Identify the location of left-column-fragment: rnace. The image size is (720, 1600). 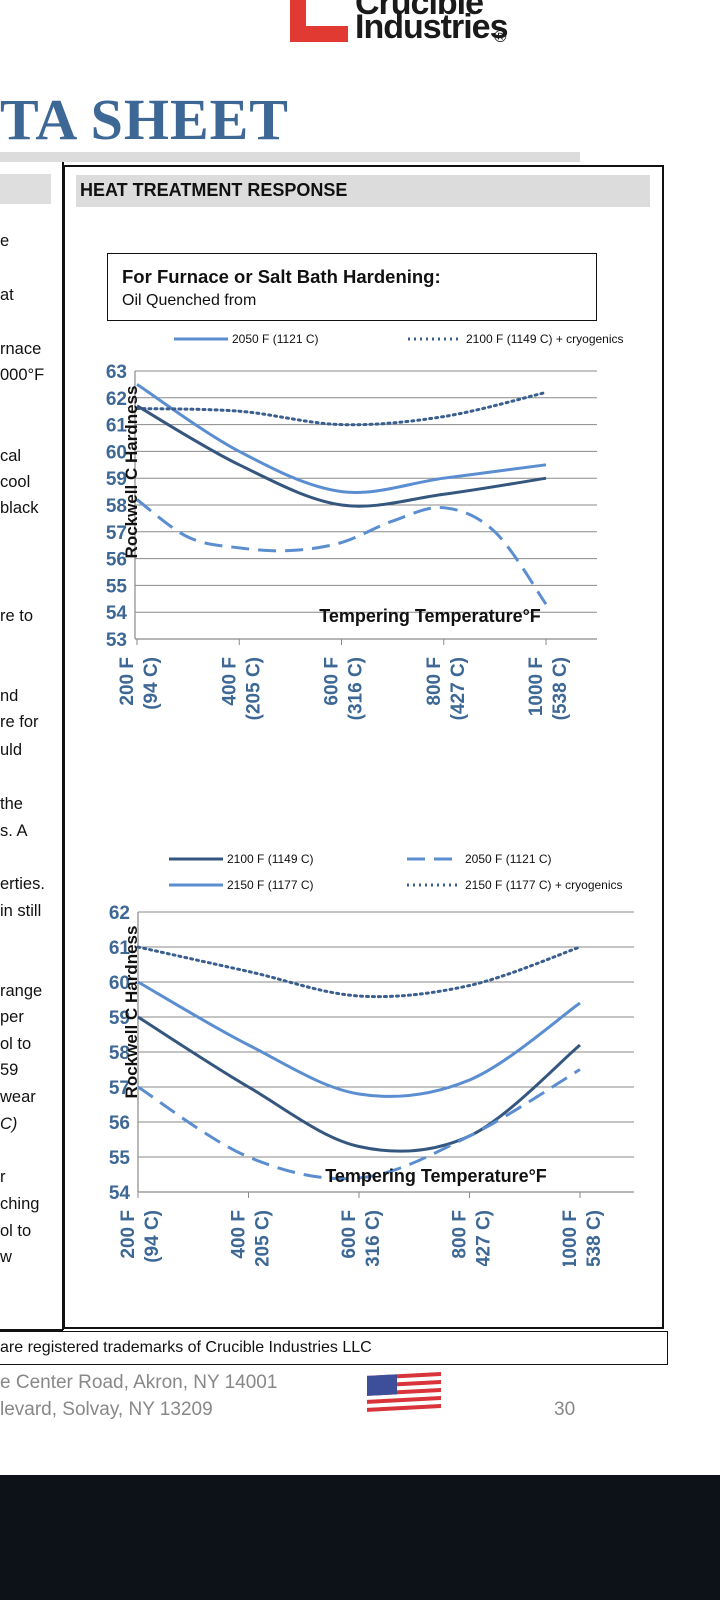
(21, 349).